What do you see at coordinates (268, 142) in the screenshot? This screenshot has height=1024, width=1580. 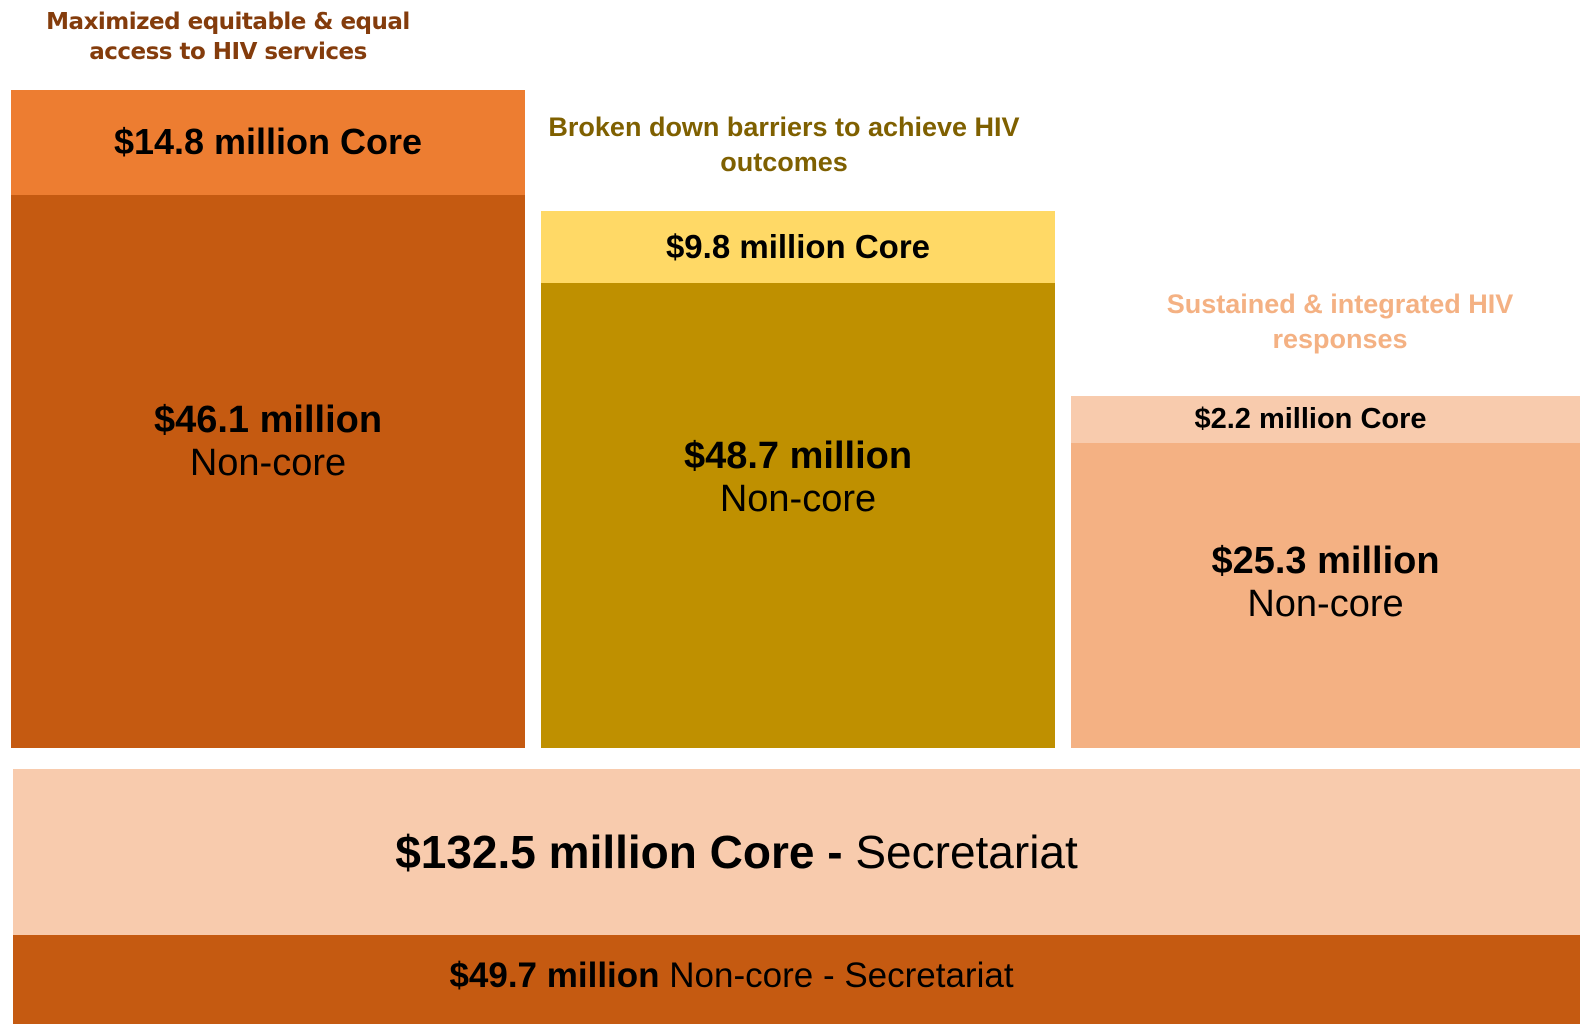 I see `core-box: $14.8 million Core` at bounding box center [268, 142].